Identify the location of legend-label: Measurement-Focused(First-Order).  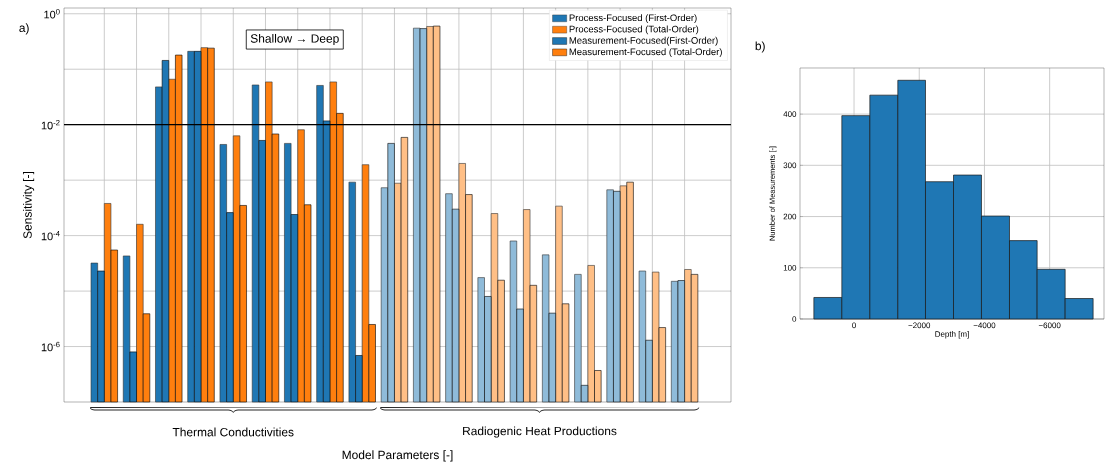
(643, 41).